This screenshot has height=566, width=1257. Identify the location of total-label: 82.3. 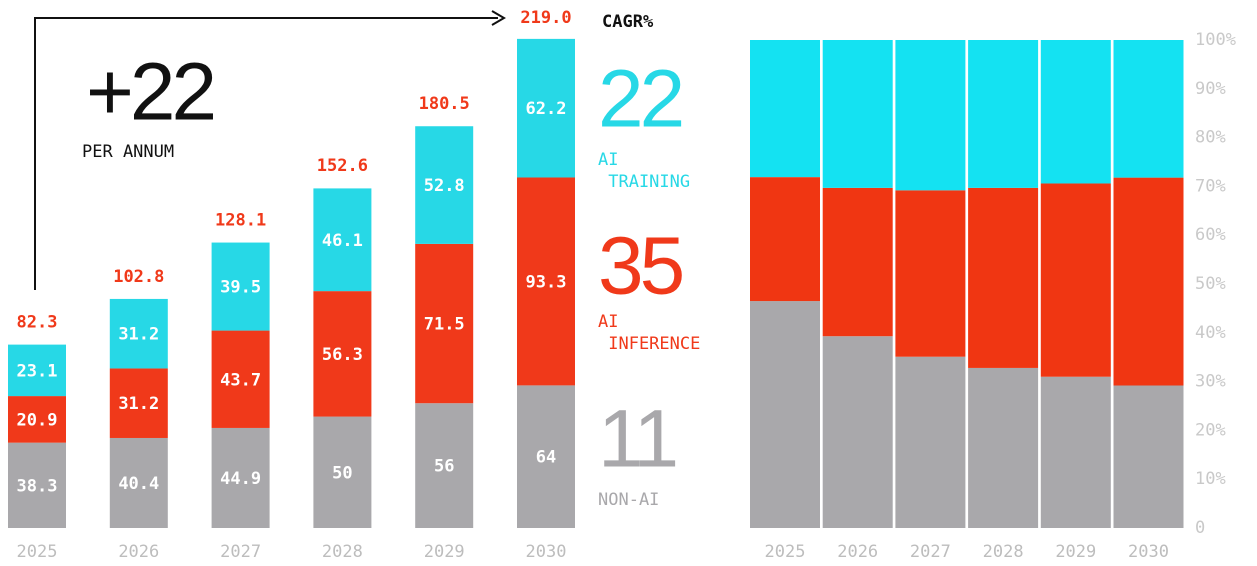
(37, 323).